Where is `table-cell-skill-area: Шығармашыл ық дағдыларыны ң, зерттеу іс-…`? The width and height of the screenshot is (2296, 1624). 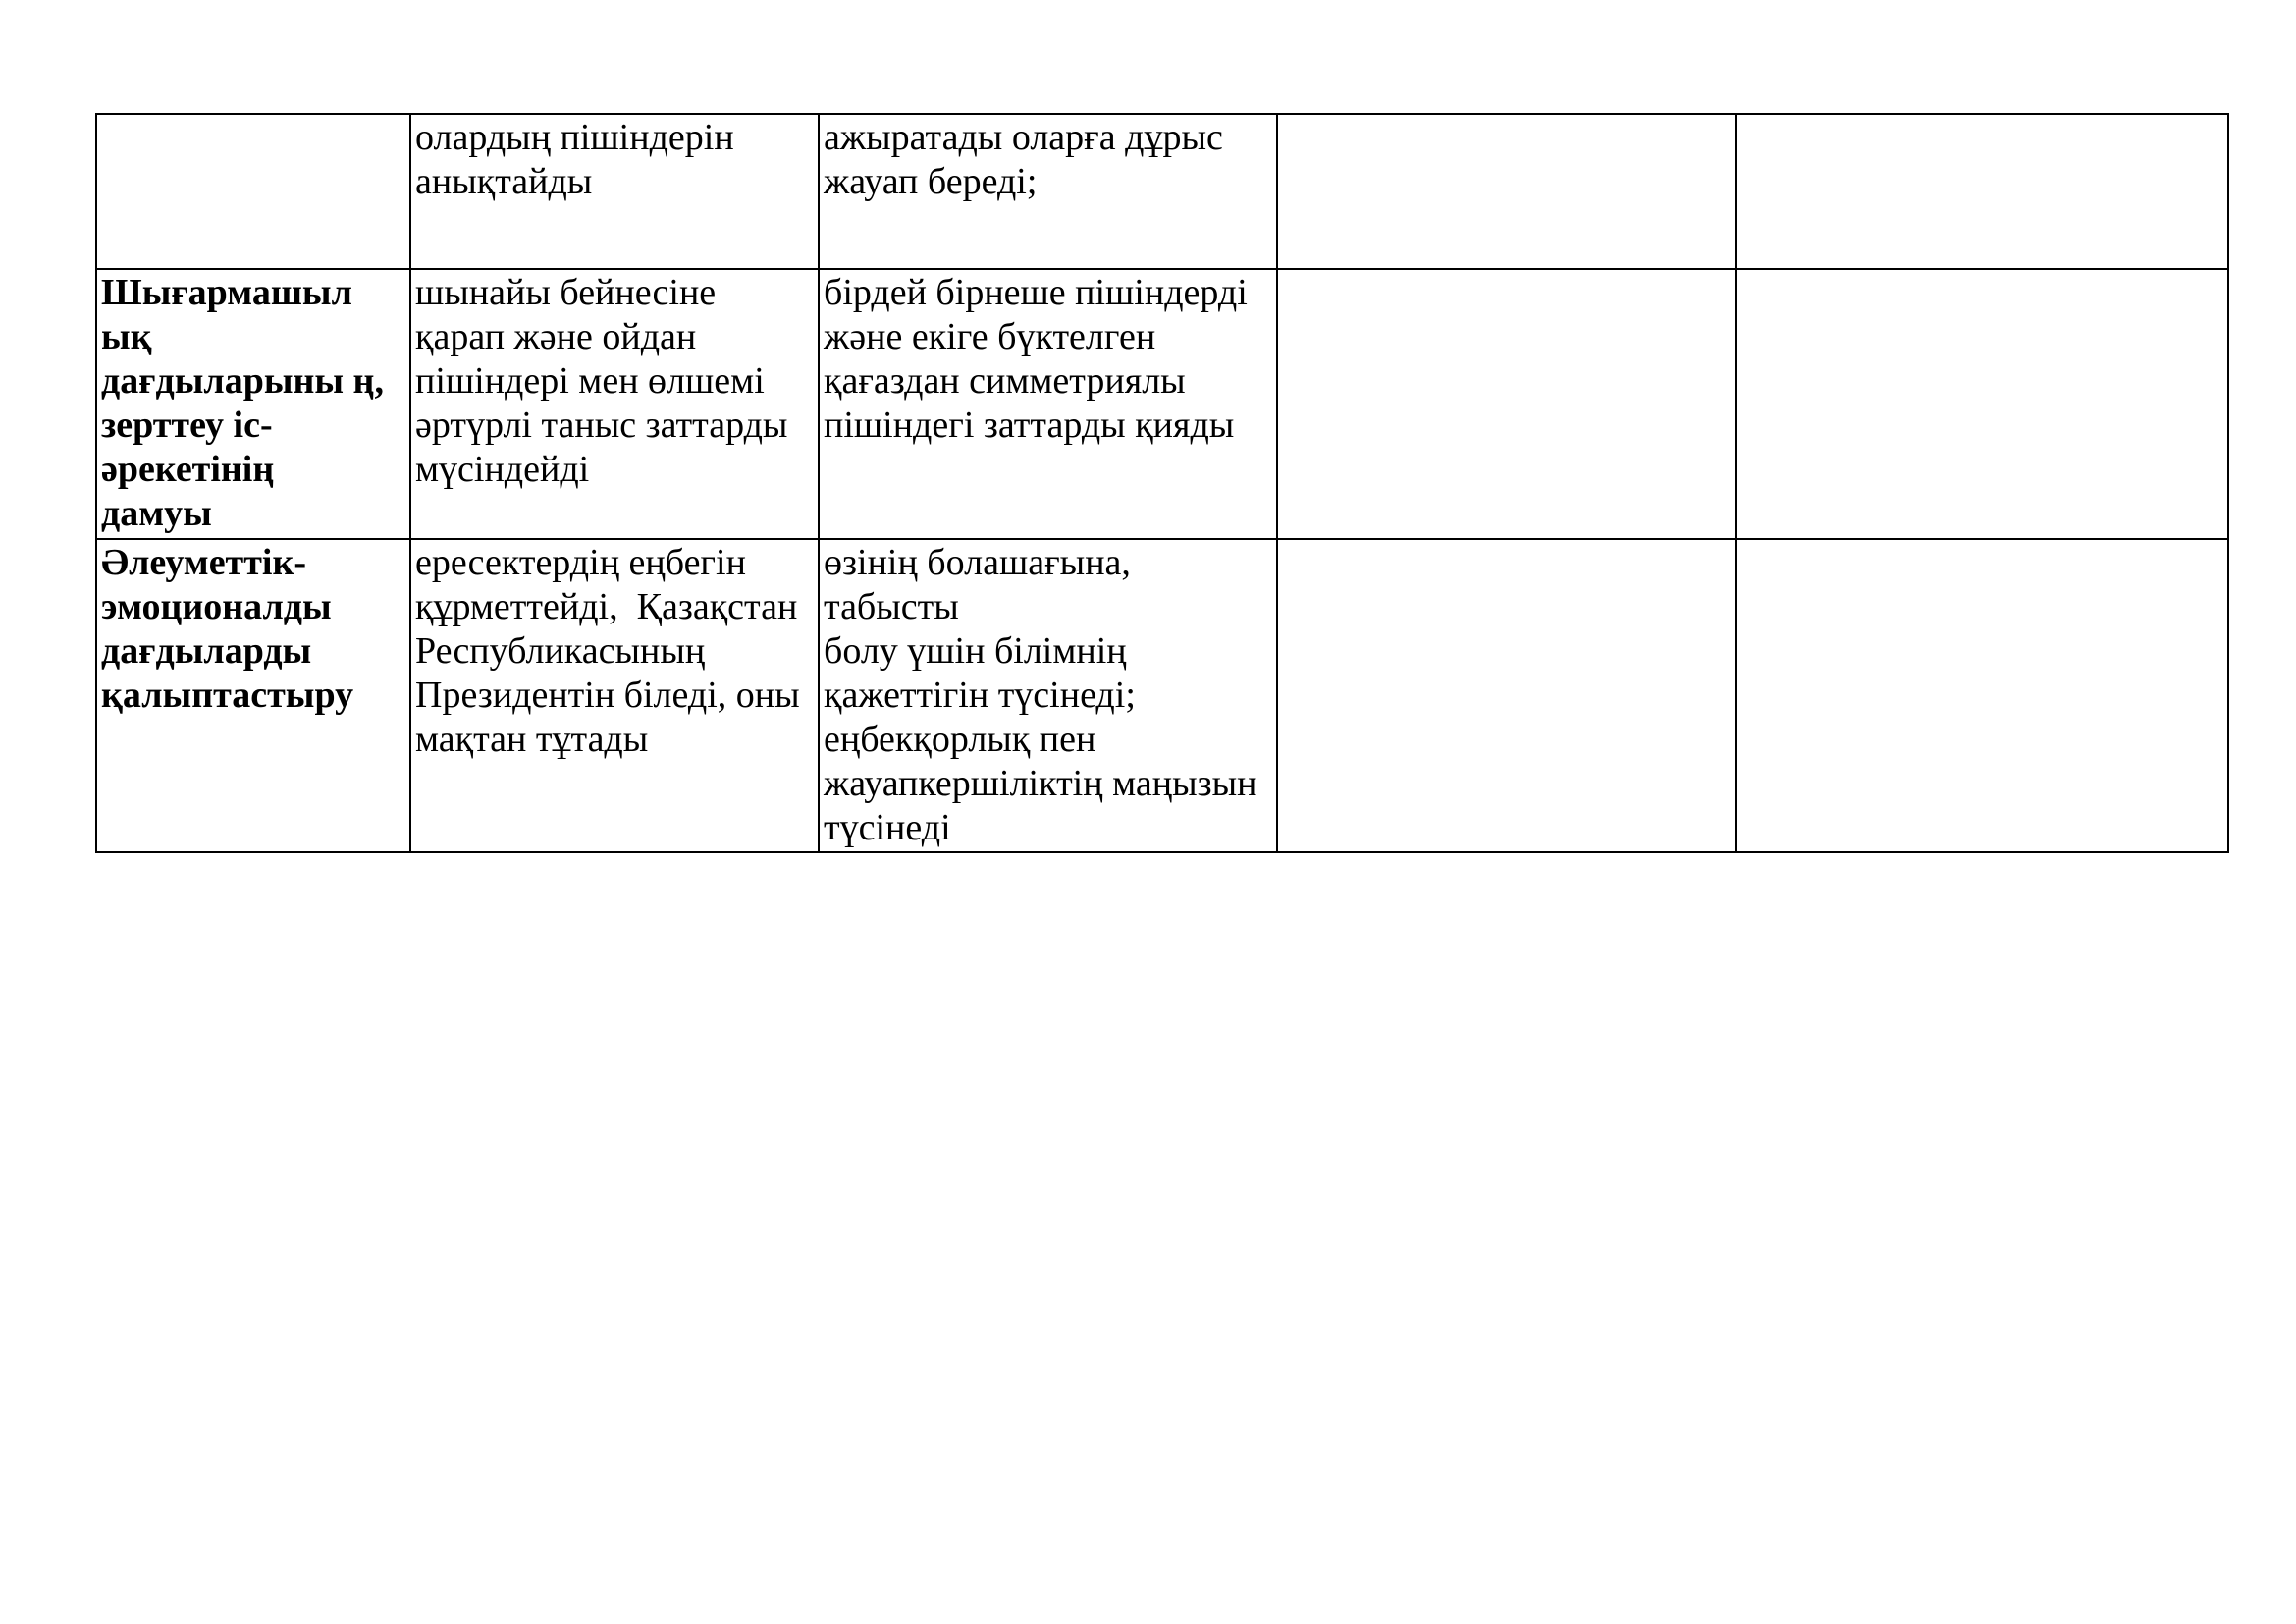 table-cell-skill-area: Шығармашыл ық дағдыларыны ң, зерттеу іс-… is located at coordinates (253, 404).